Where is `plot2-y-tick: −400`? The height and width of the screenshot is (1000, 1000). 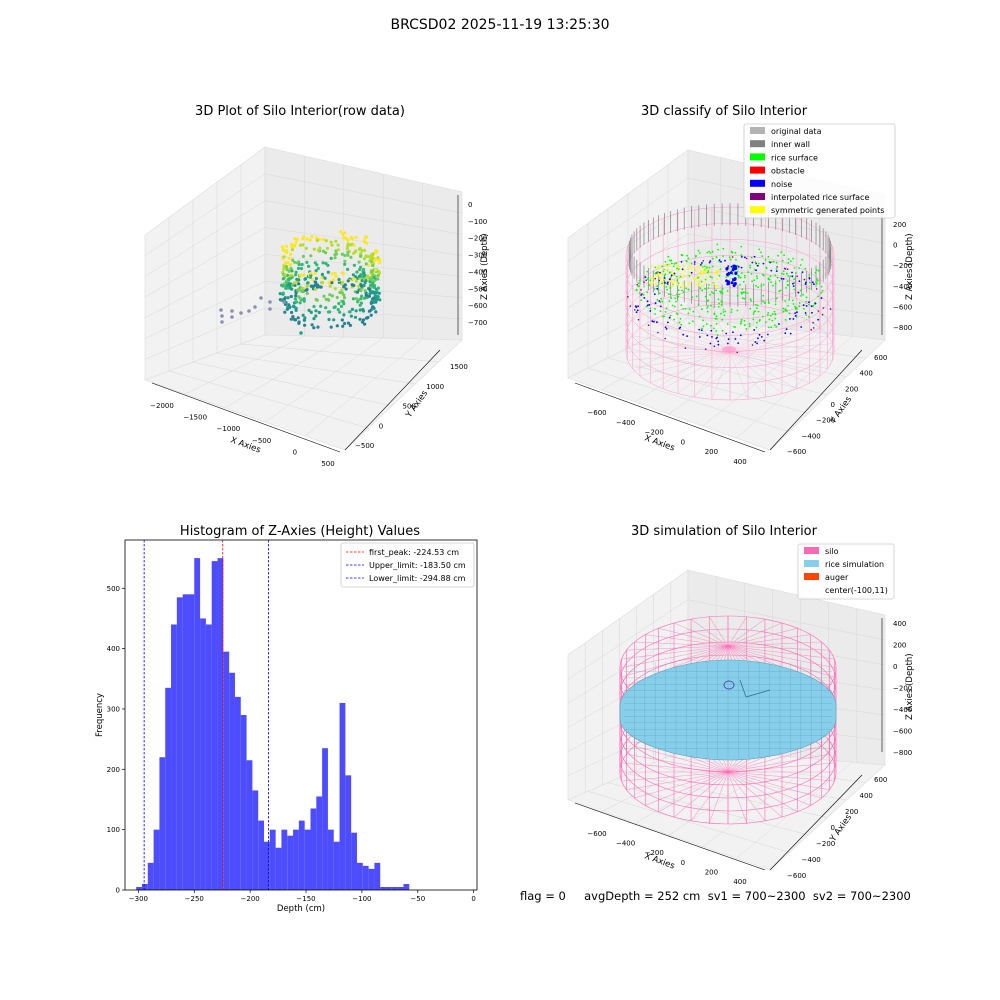
plot2-y-tick: −400 is located at coordinates (811, 436).